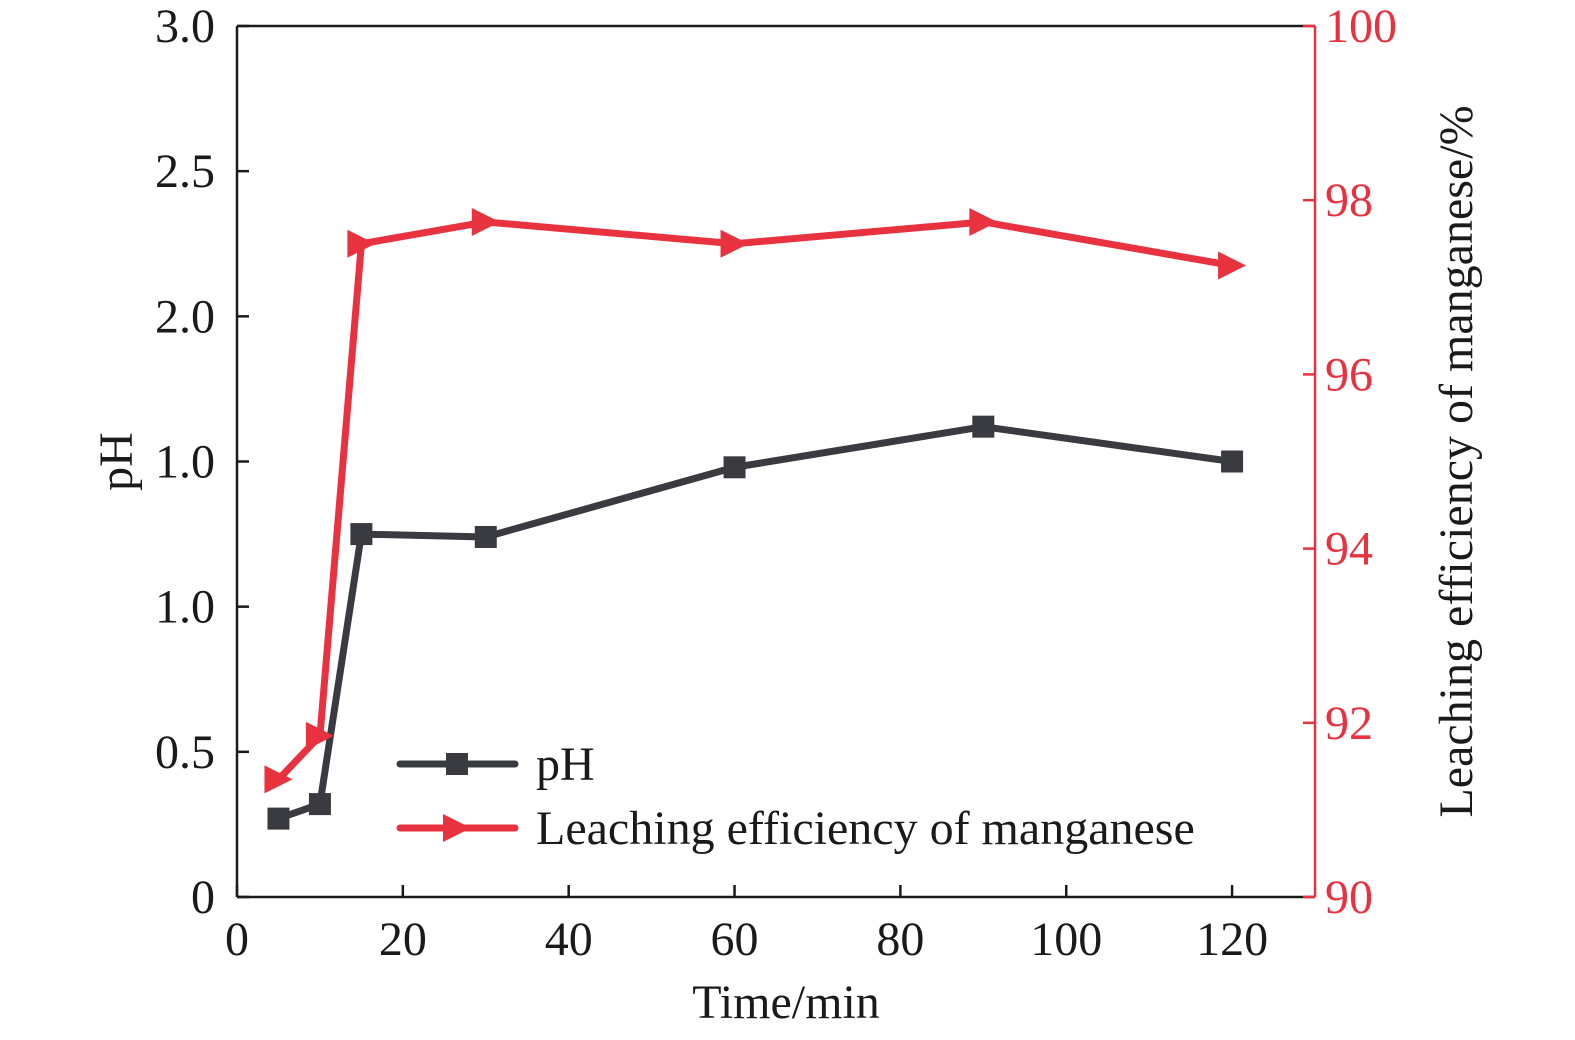 The width and height of the screenshot is (1575, 1040). I want to click on y-axis-title-right: Leaching efficiency of manganese/%, so click(1456, 461).